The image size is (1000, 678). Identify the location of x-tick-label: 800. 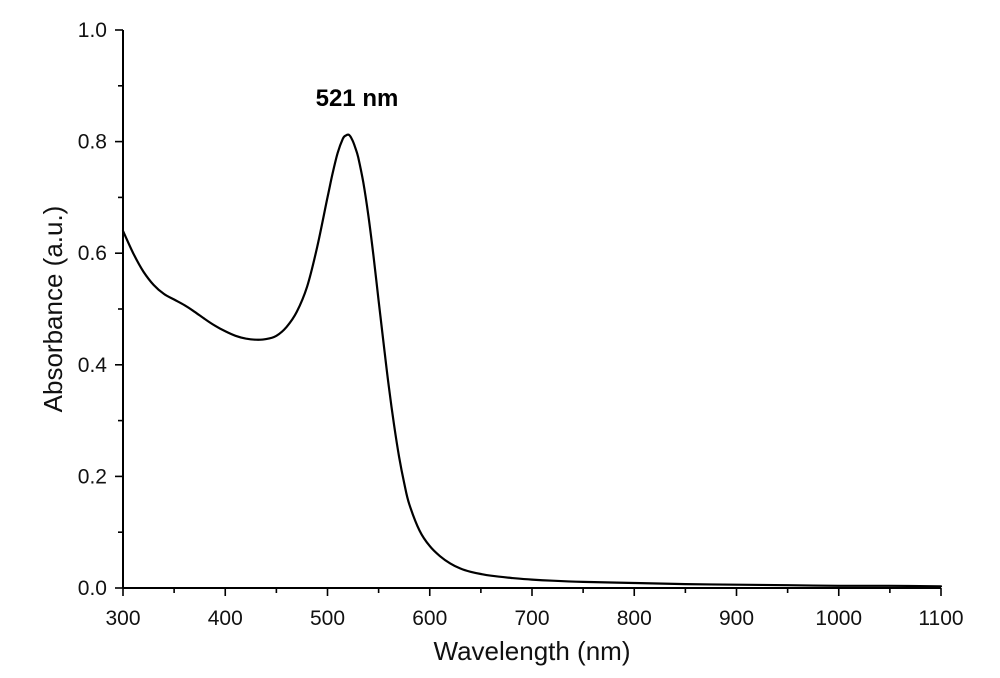
(634, 618).